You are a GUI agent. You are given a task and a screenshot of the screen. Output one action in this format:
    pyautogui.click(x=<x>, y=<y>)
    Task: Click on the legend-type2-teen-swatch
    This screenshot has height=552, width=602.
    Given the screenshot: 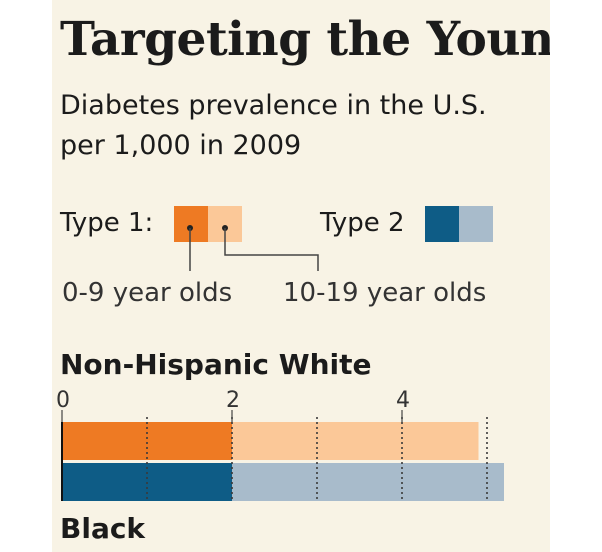 What is the action you would take?
    pyautogui.click(x=476, y=224)
    